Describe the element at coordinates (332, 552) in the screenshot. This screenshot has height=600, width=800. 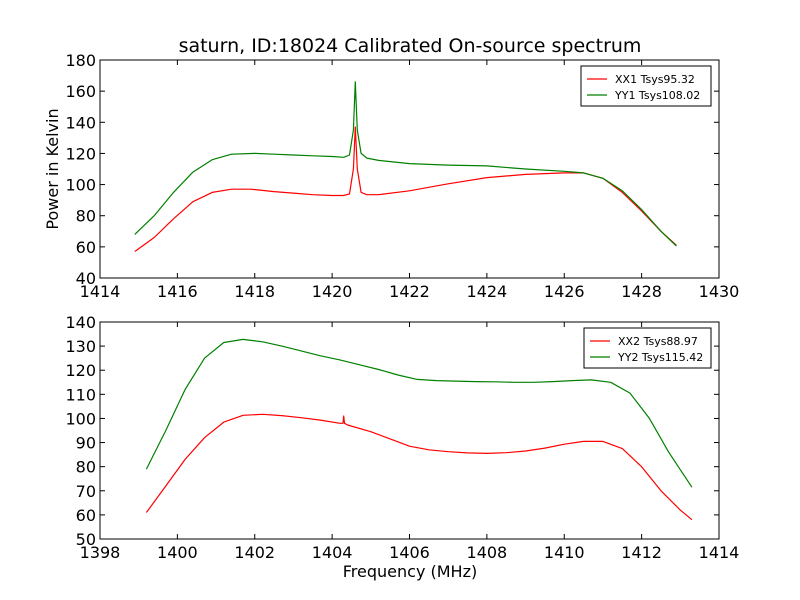
I see `bottom-x-tick-label-3: 1404` at that location.